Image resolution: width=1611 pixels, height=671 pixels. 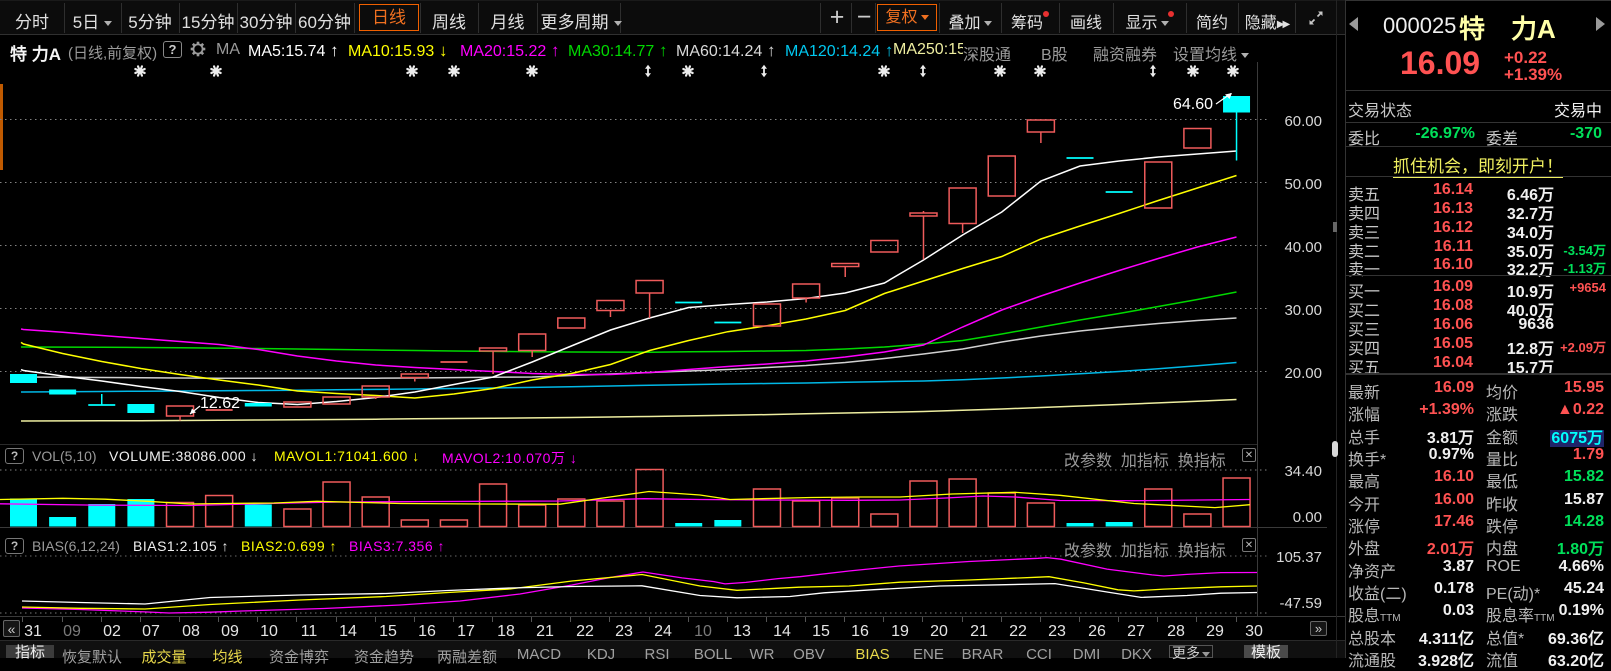 What do you see at coordinates (1193, 104) in the screenshot?
I see `svg-text: 64.60` at bounding box center [1193, 104].